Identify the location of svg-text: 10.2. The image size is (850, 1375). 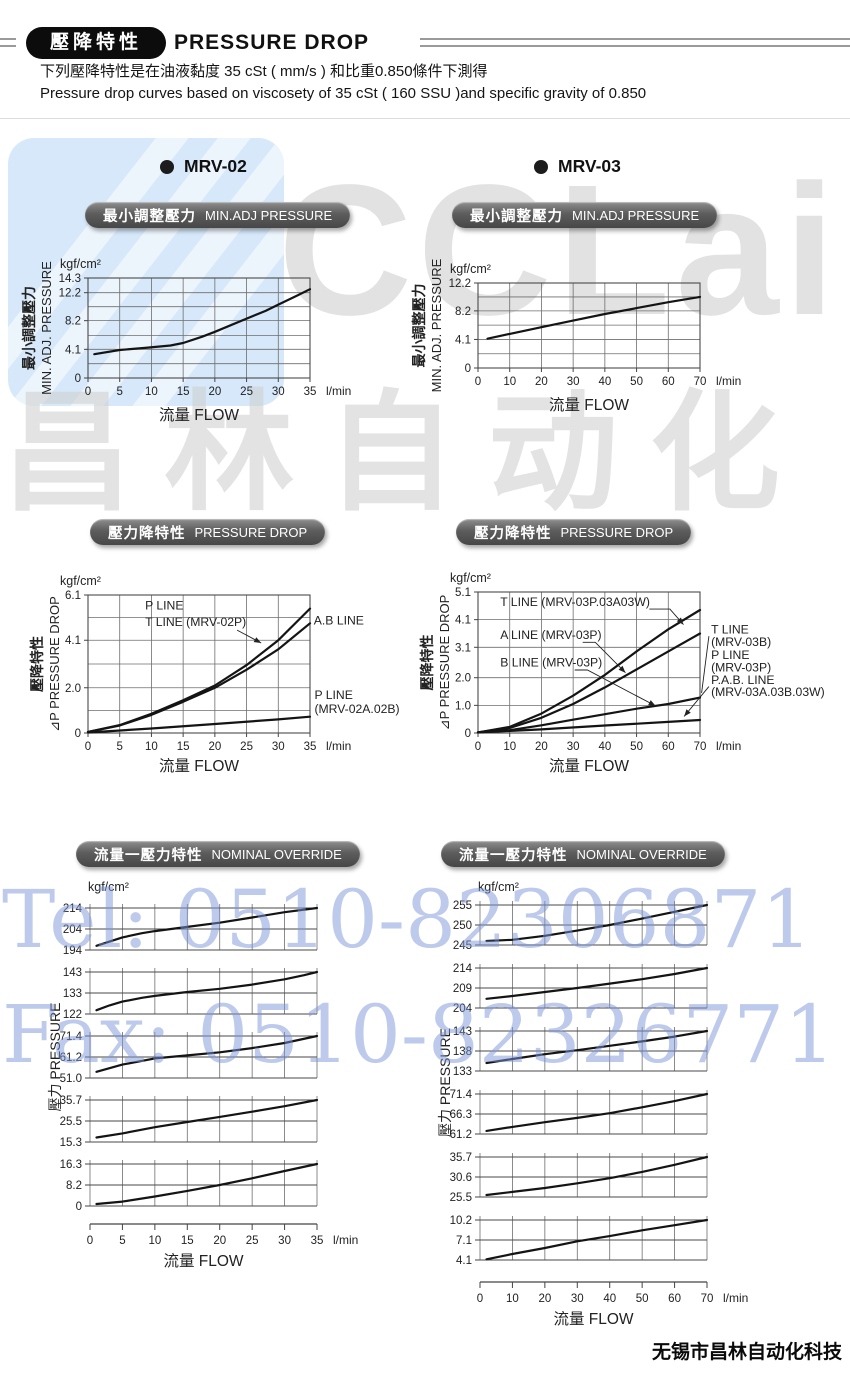
(461, 1221).